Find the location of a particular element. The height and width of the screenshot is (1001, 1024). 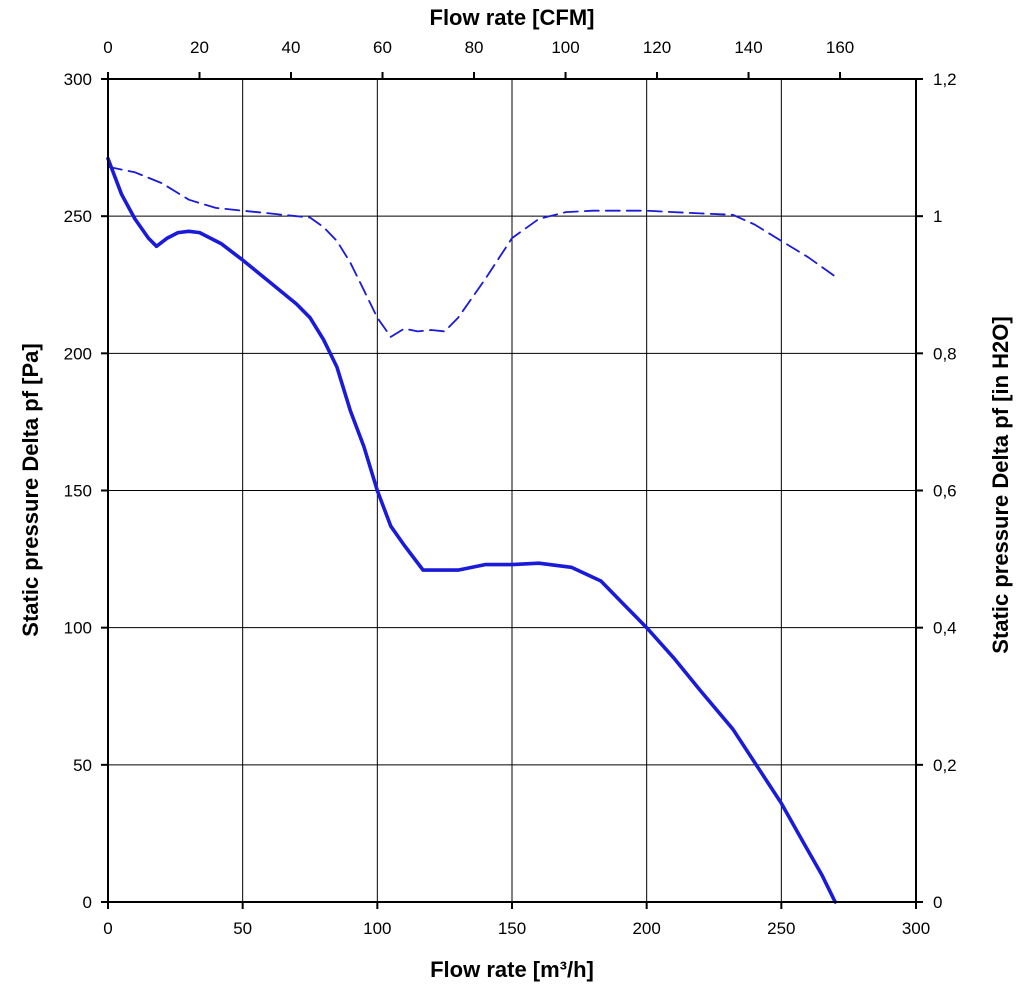

y-tick-label: 0 is located at coordinates (87, 902).